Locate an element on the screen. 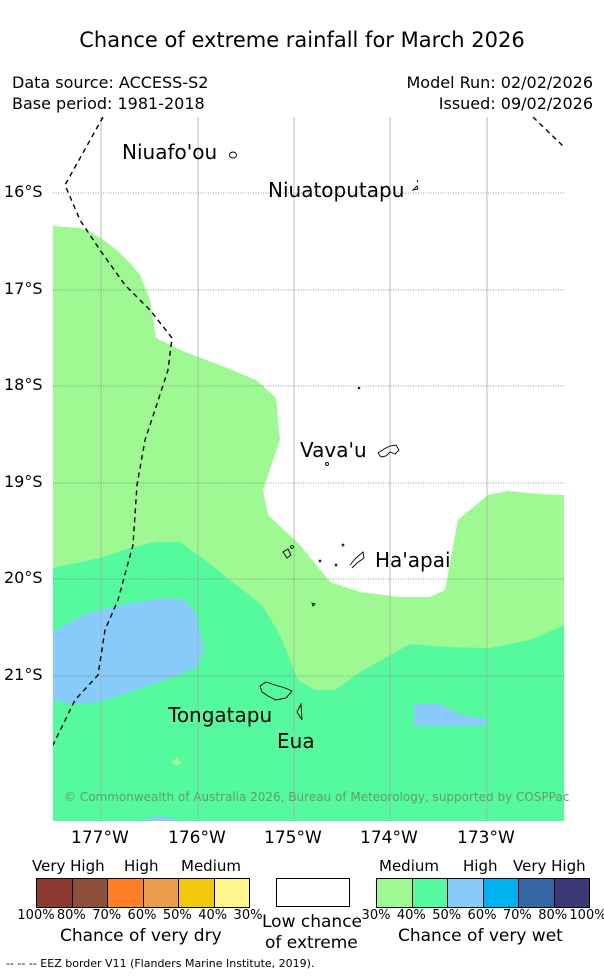 The width and height of the screenshot is (604, 977). very-high-wet-region-west is located at coordinates (128, 651).